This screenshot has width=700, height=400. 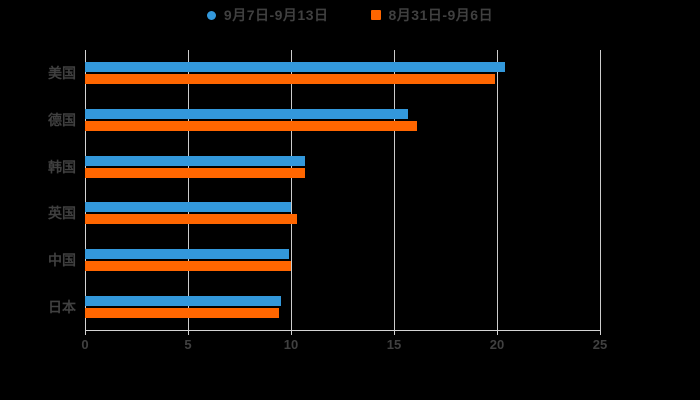 I want to click on x-axis-line, so click(x=343, y=330).